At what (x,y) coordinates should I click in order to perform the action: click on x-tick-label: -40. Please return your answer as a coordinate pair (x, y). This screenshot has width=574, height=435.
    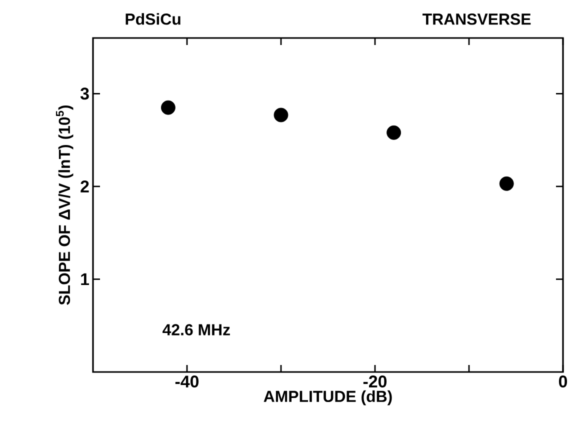
    Looking at the image, I should click on (187, 382).